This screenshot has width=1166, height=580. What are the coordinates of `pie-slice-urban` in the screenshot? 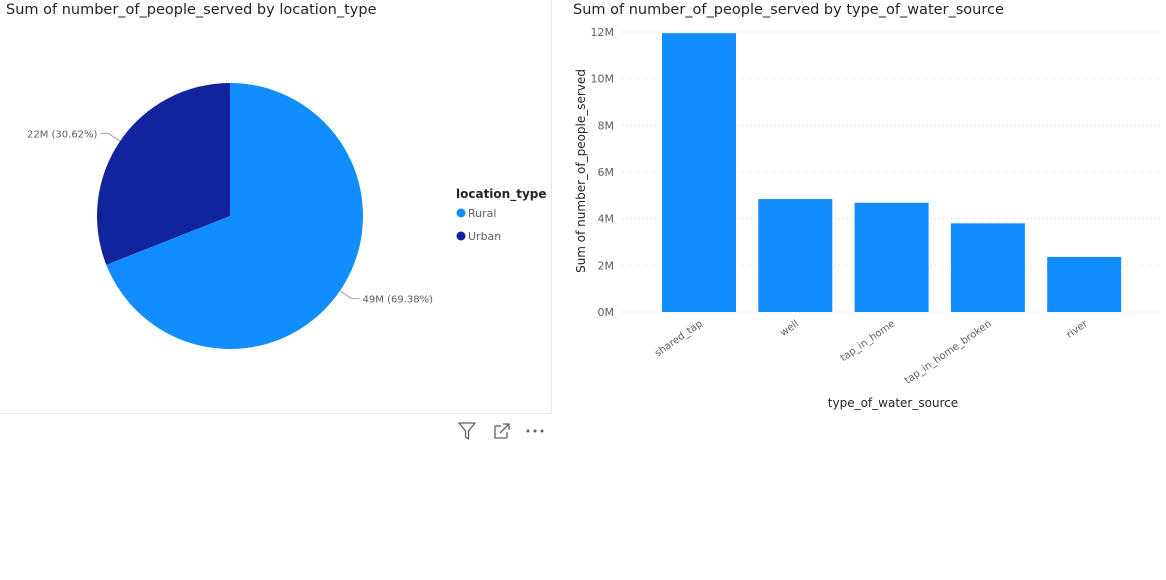 It's located at (163, 174).